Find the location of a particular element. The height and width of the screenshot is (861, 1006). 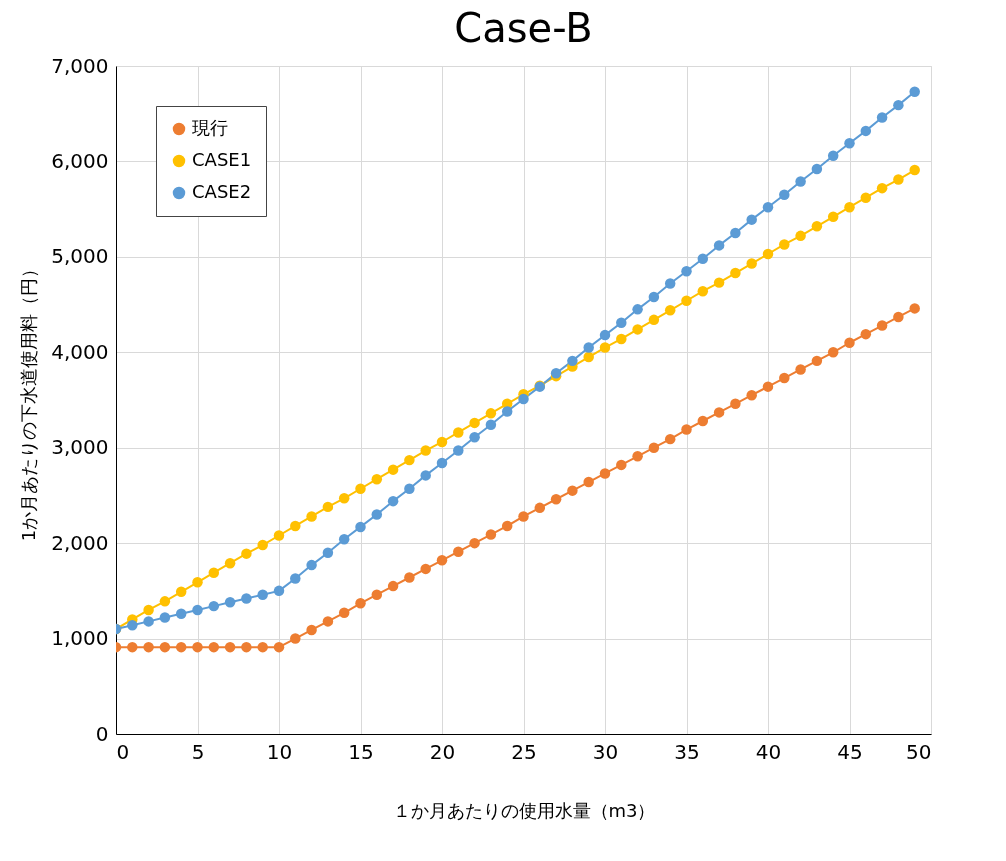

x-tick-label: 5 is located at coordinates (198, 751).